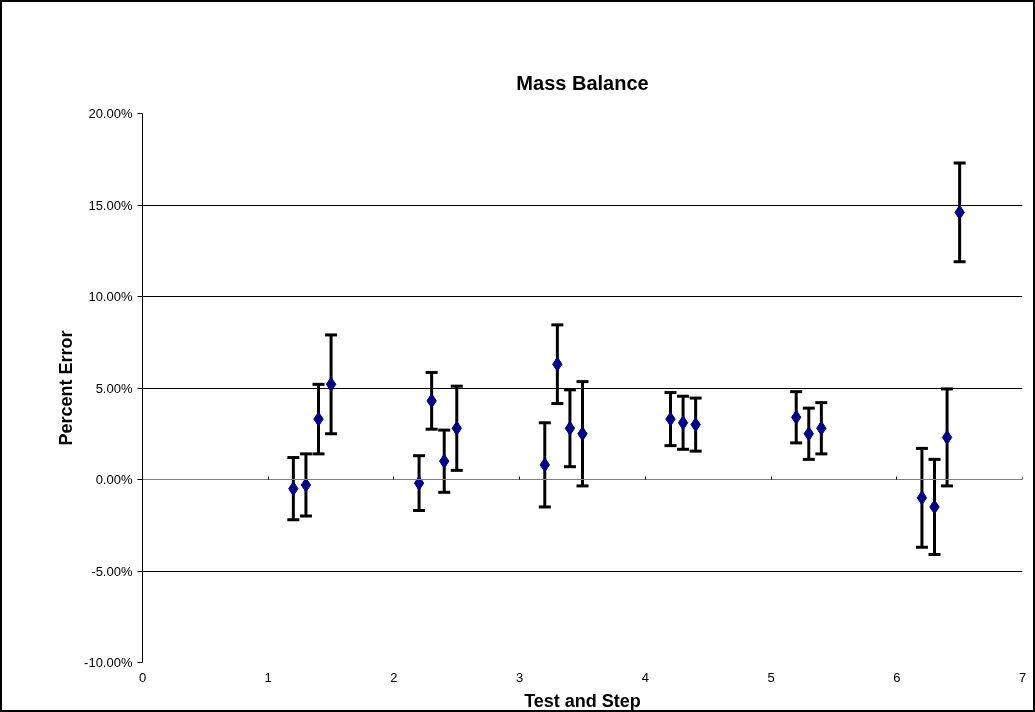 The width and height of the screenshot is (1035, 712). I want to click on x-axis-title: Test and Step, so click(582, 700).